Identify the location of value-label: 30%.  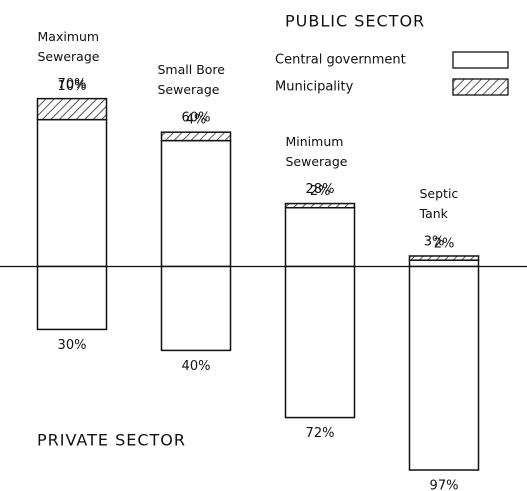
(72, 345).